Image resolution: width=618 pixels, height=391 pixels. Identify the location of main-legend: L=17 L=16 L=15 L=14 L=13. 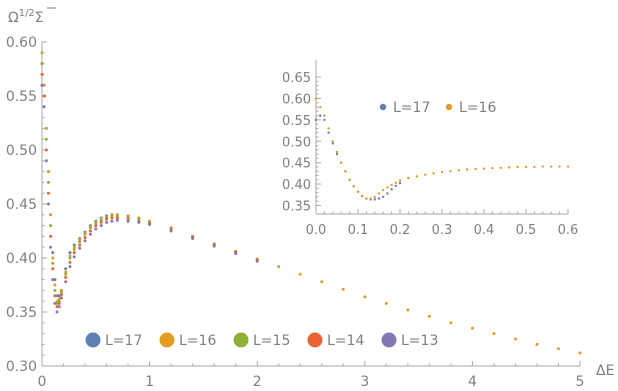
(261, 340).